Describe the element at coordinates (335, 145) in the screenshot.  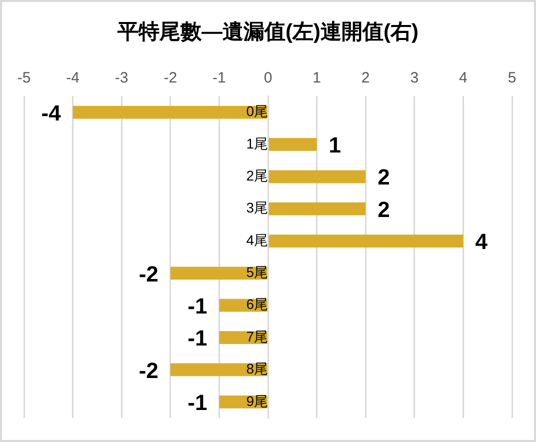
I see `data-label: 1` at that location.